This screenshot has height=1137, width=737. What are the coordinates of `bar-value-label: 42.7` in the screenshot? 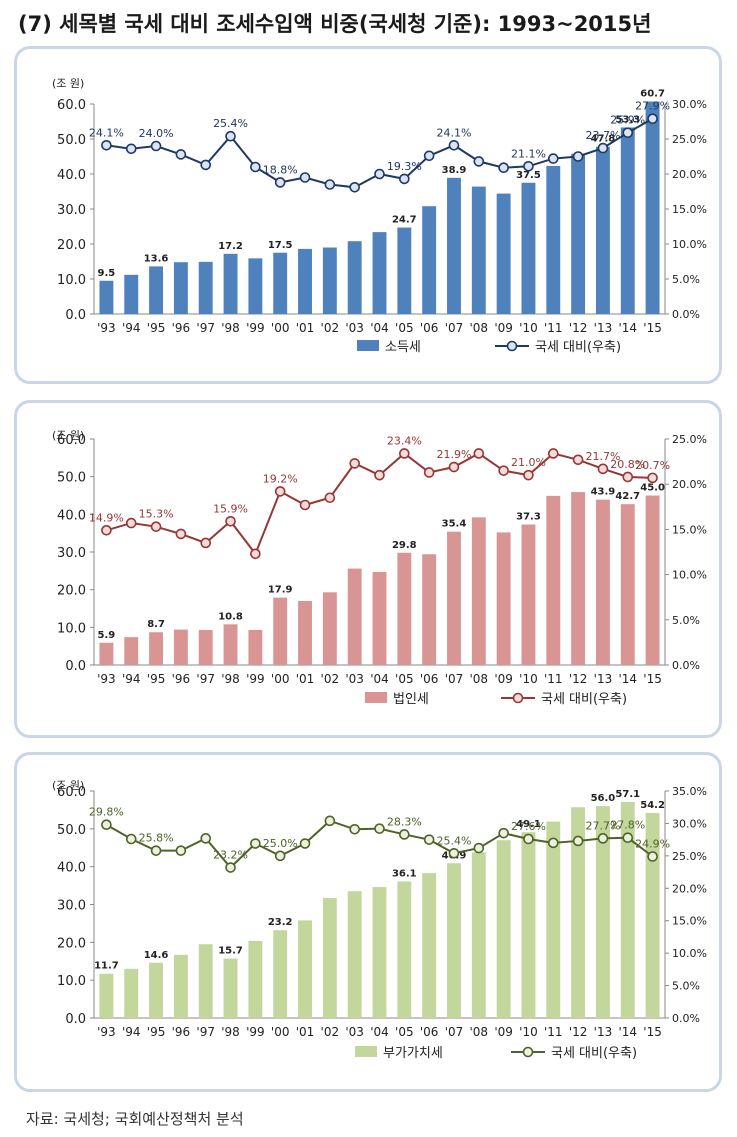 It's located at (627, 496).